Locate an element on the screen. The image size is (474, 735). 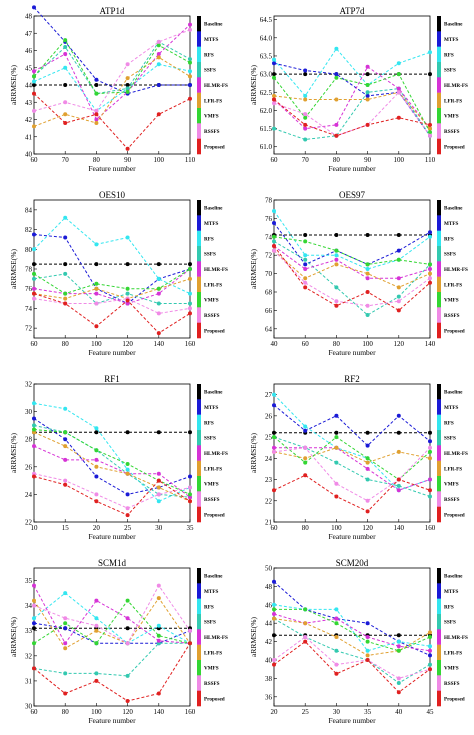
y-tick-label: 76 is located at coordinates (269, 219).